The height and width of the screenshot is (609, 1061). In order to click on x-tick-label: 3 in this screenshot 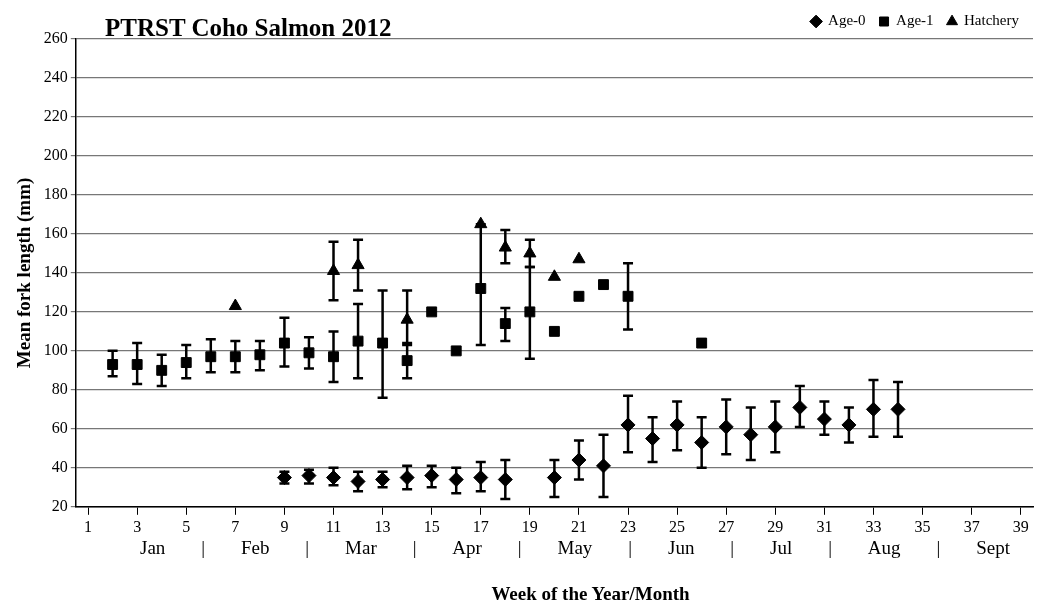, I will do `click(137, 526)`.